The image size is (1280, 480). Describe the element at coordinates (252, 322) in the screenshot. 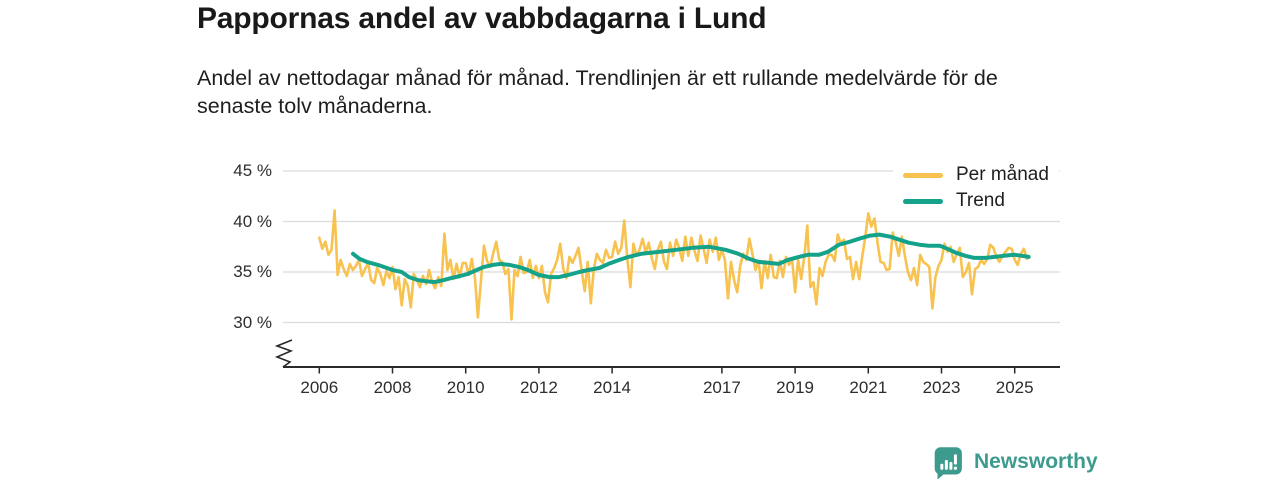

I see `y-axis-label: 30 %` at that location.